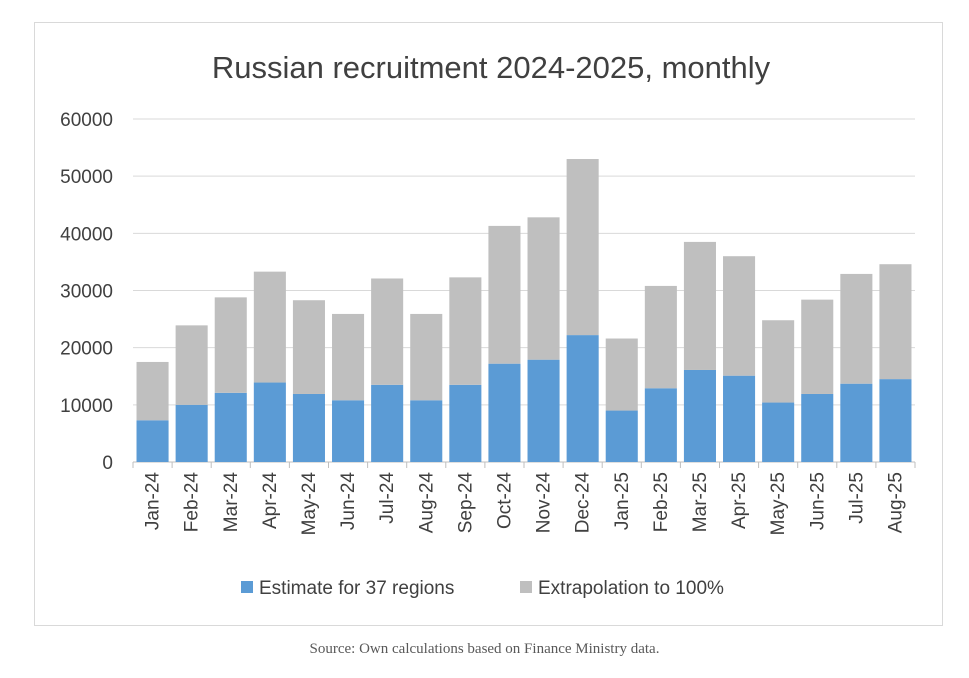 The image size is (969, 678). Describe the element at coordinates (778, 503) in the screenshot. I see `x-tick-label: May-25` at that location.